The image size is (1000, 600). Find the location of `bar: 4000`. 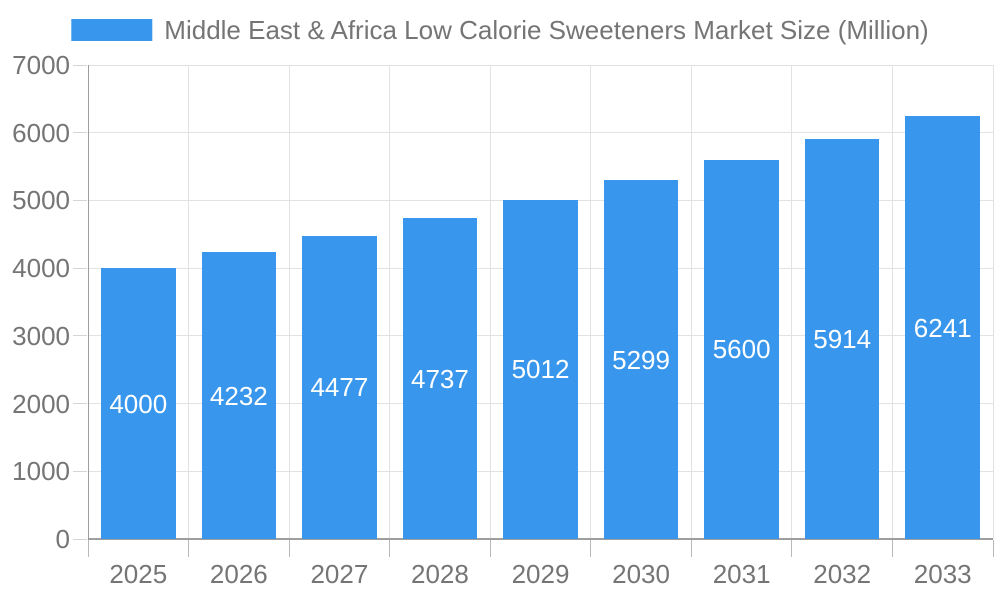

bar: 4000 is located at coordinates (138, 403).